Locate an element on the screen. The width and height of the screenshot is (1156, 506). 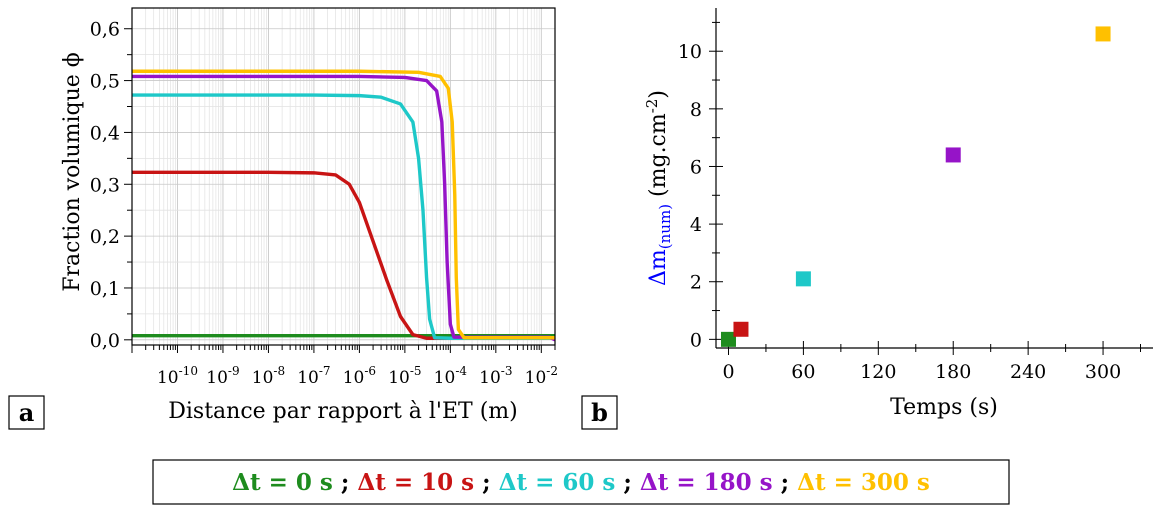
panel-a-y-tick-label: 0,5 is located at coordinates (105, 82).